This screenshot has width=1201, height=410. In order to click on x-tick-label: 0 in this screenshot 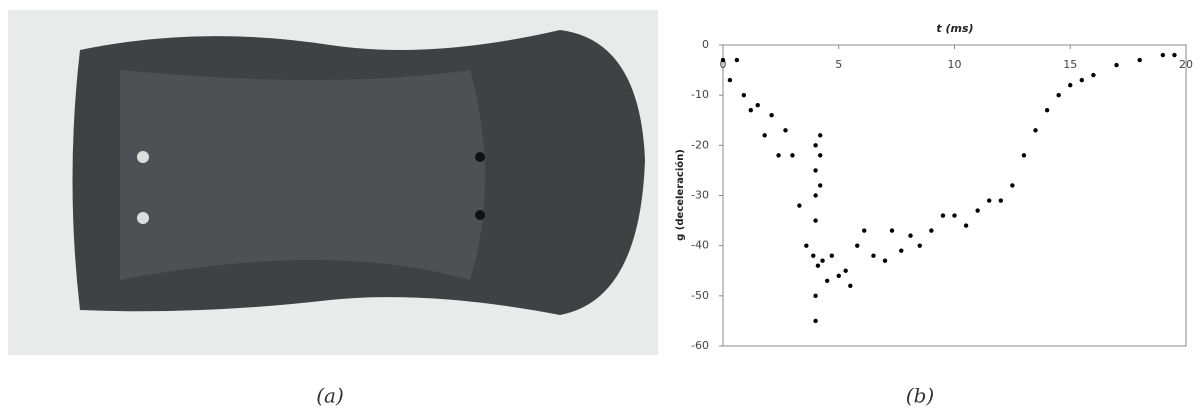, I will do `click(723, 64)`.